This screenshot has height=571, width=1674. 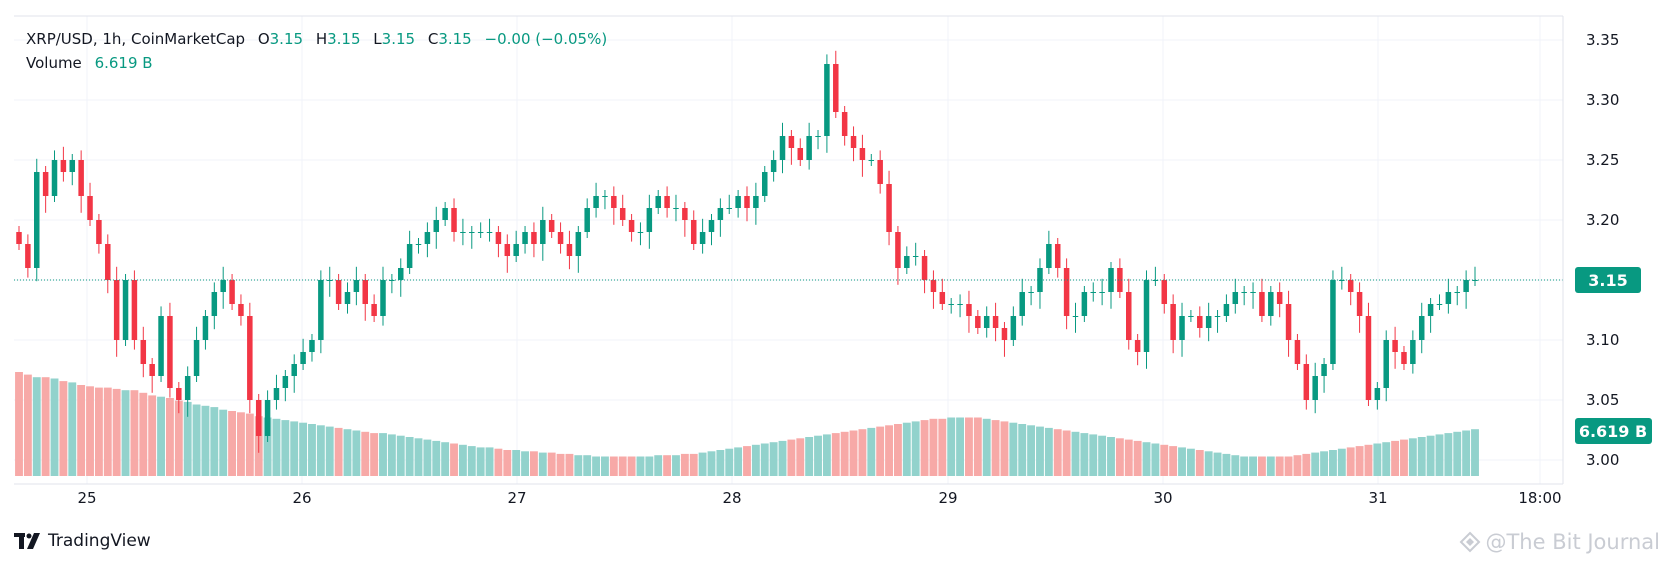 I want to click on x-tick-label: 18:00, so click(x=1539, y=498).